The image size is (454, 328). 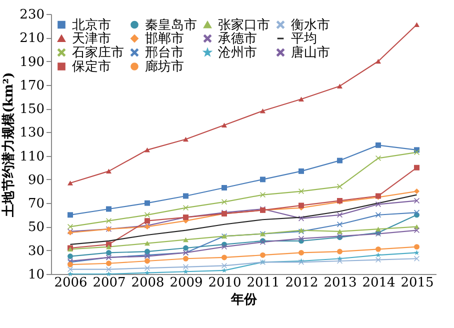 What do you see at coordinates (147, 283) in the screenshot?
I see `x-tick-label: 2008` at bounding box center [147, 283].